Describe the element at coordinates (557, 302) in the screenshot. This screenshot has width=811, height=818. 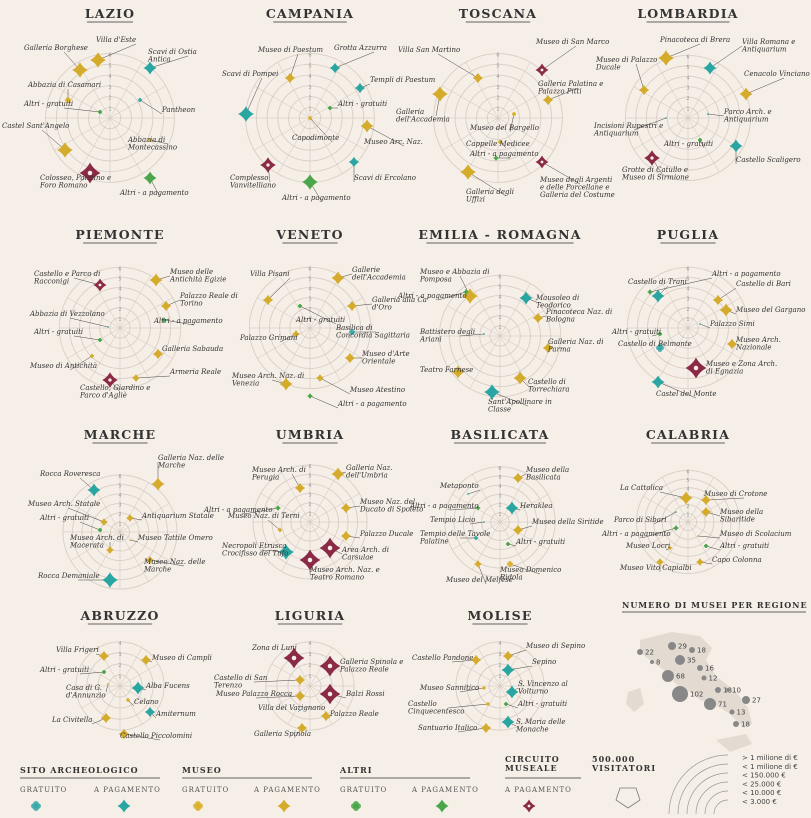
I see `site-label: Mausoleo di Teodorico` at that location.